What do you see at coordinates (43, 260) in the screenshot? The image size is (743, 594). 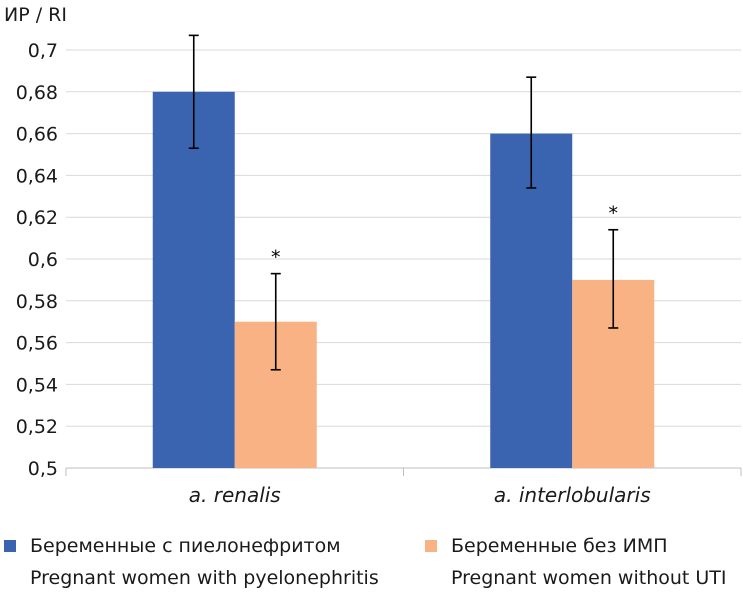 I see `y-tick-label: 0,6` at bounding box center [43, 260].